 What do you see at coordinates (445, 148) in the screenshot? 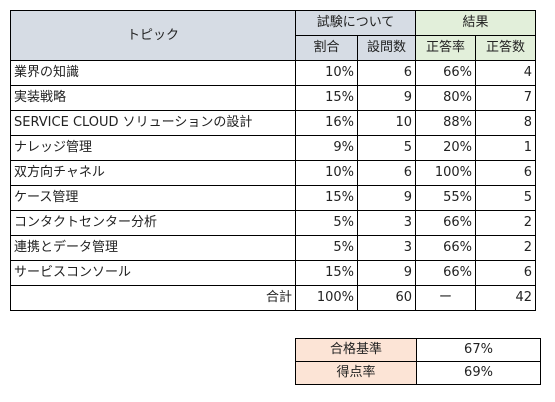
I see `correct-rate-cell: 20%` at bounding box center [445, 148].